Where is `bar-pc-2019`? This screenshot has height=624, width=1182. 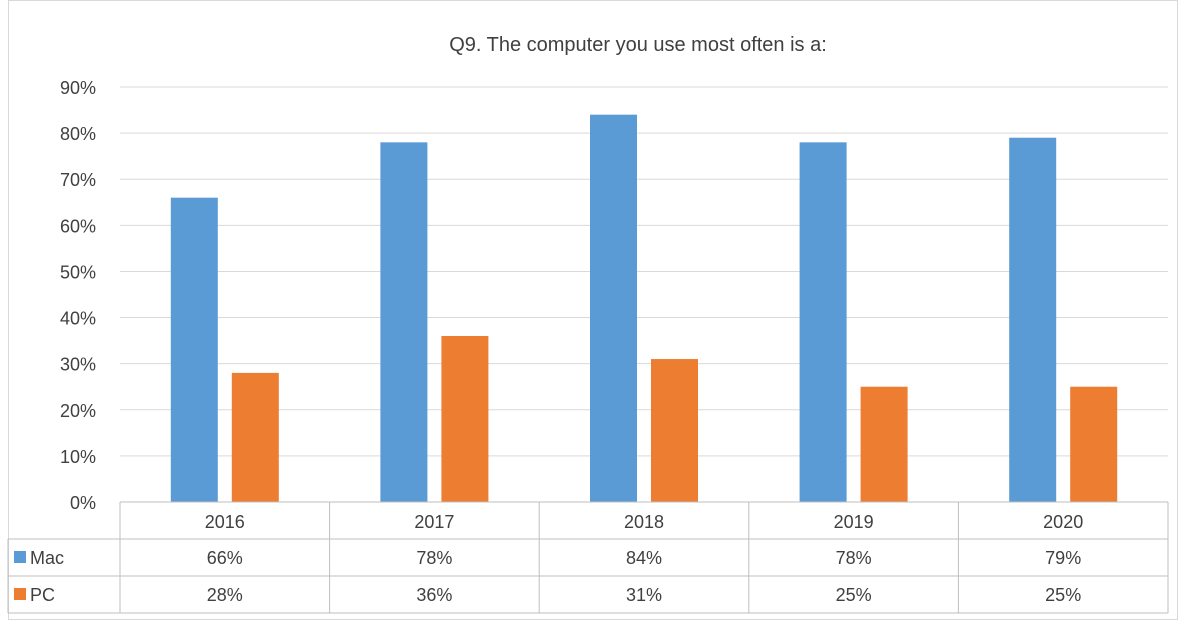 bar-pc-2019 is located at coordinates (884, 444).